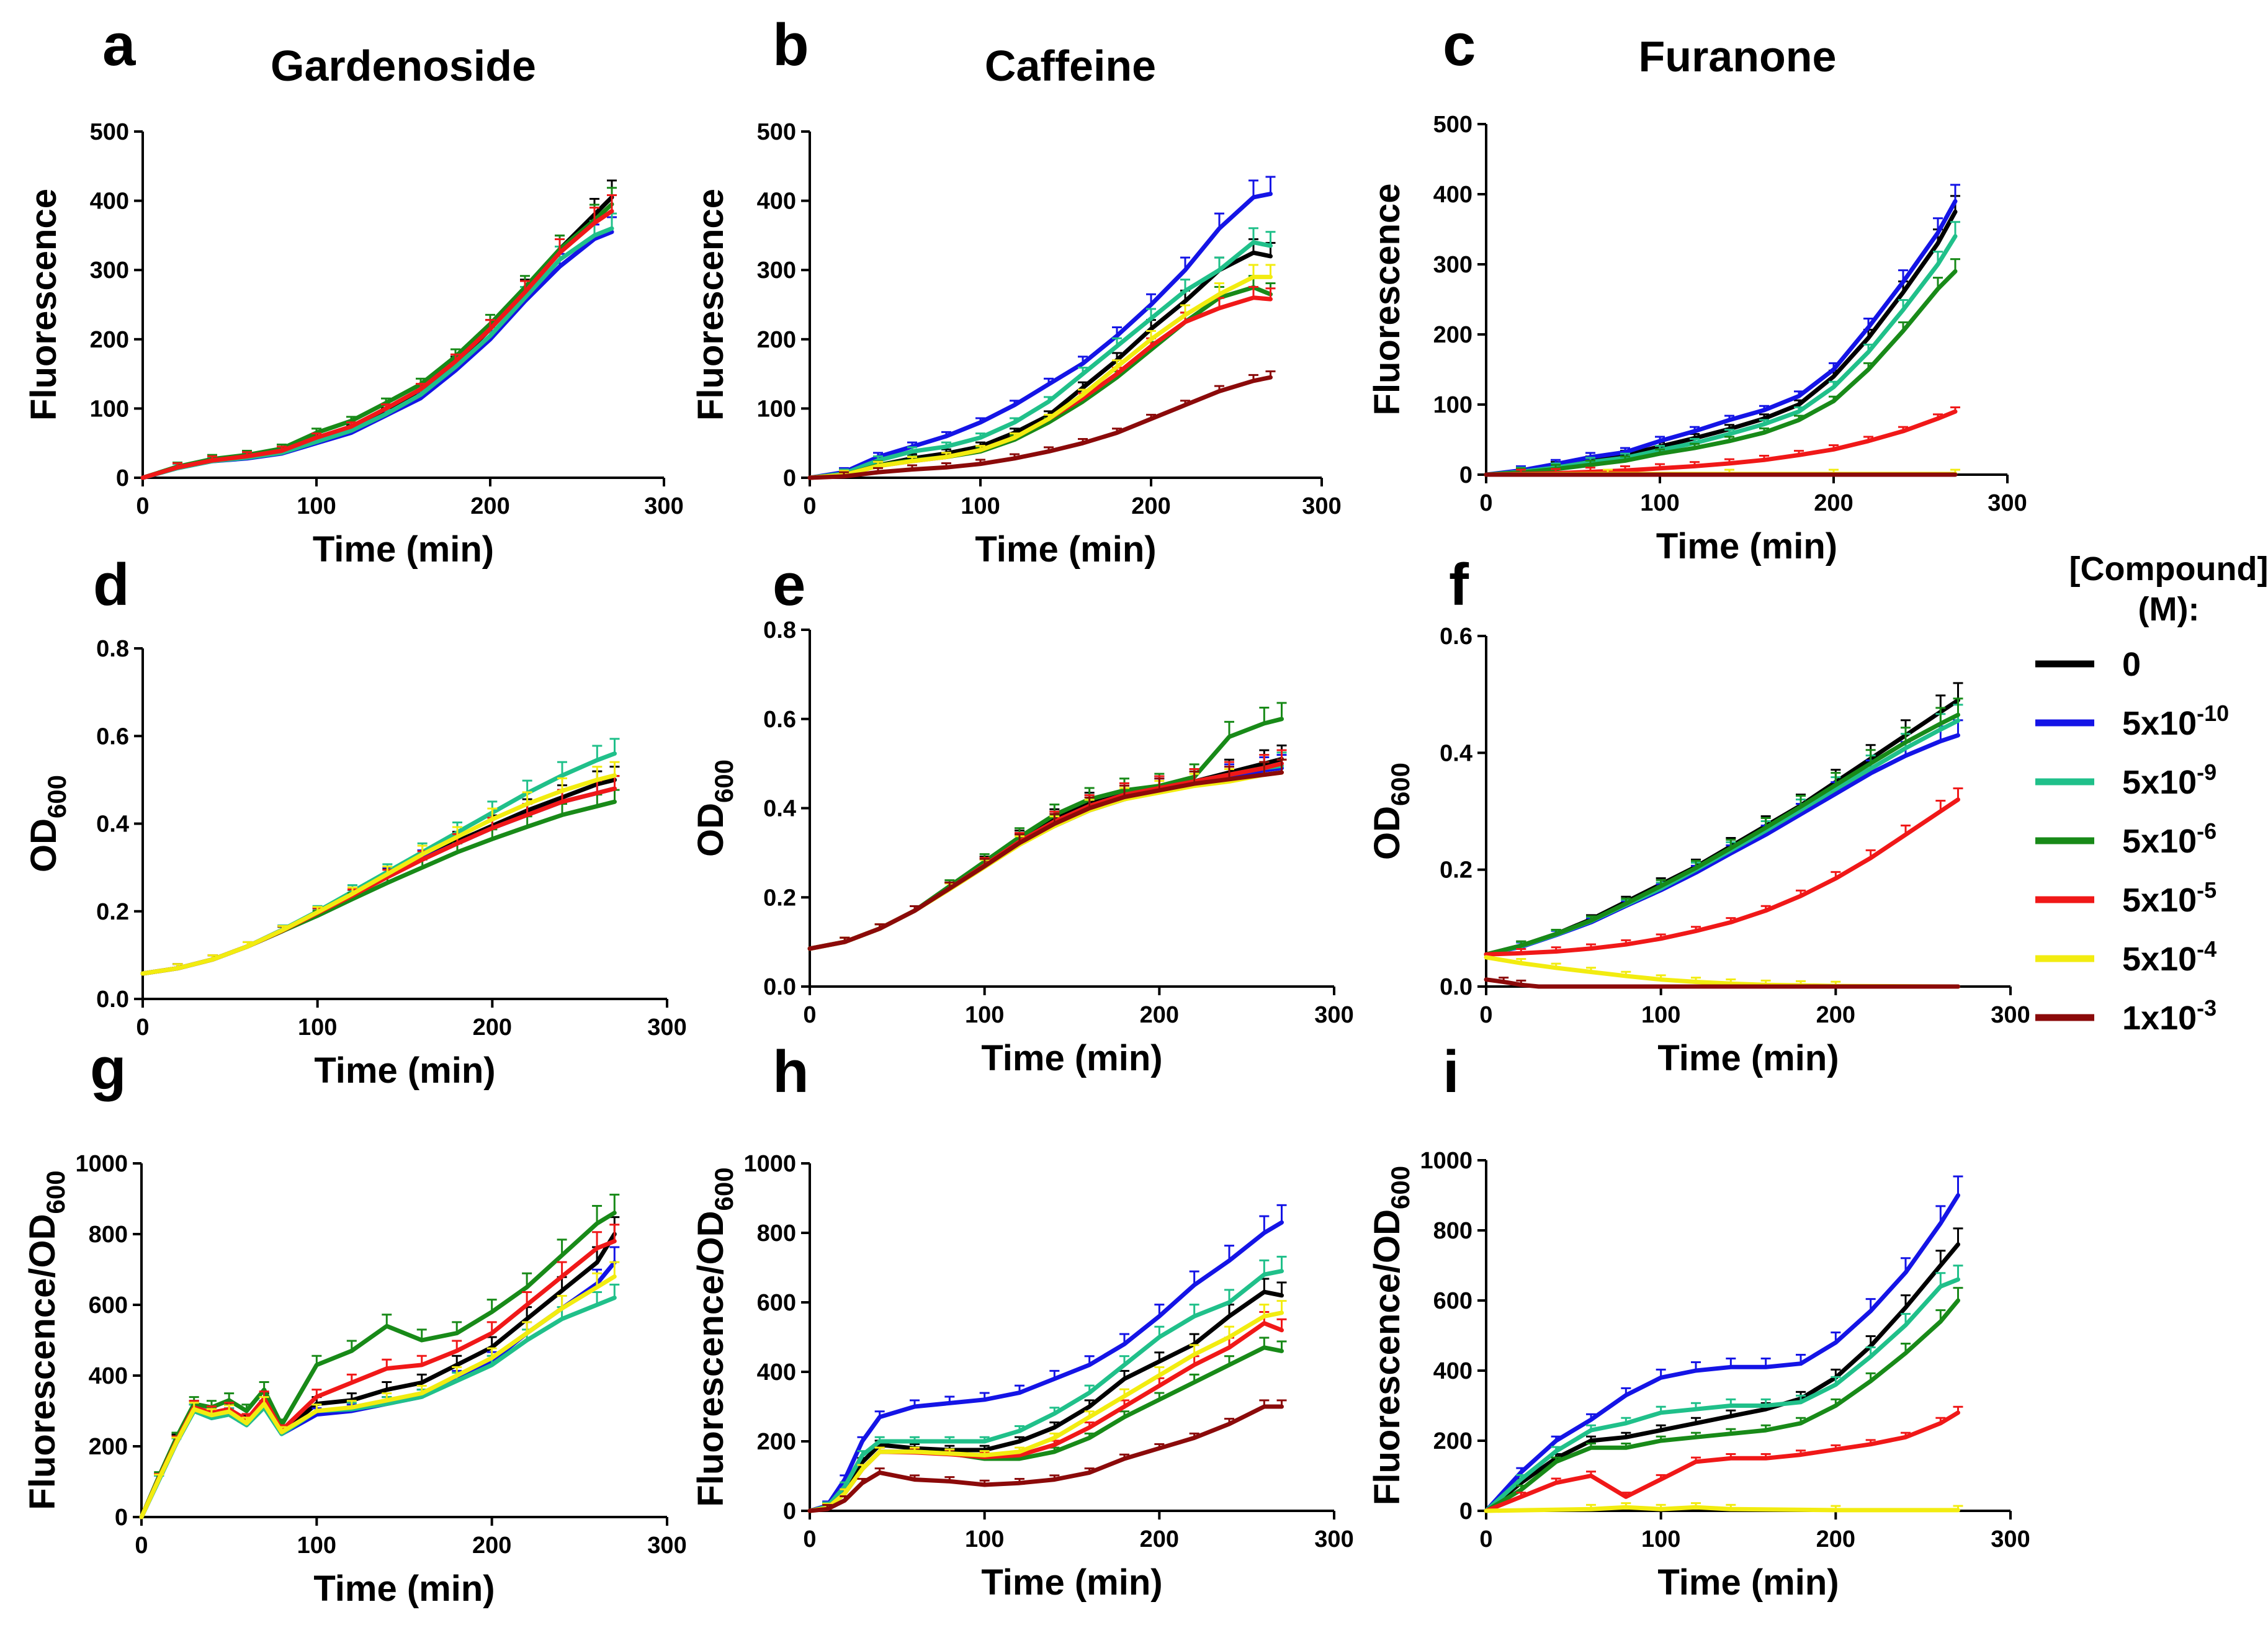 Image resolution: width=2268 pixels, height=1625 pixels. What do you see at coordinates (403, 66) in the screenshot?
I see `column-title-gardenoside: Gardenoside` at bounding box center [403, 66].